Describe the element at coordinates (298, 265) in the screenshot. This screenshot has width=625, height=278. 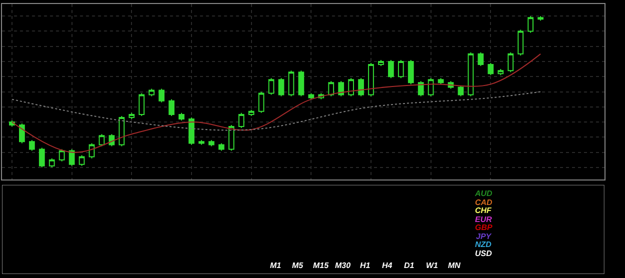
I see `text: M5` at that location.